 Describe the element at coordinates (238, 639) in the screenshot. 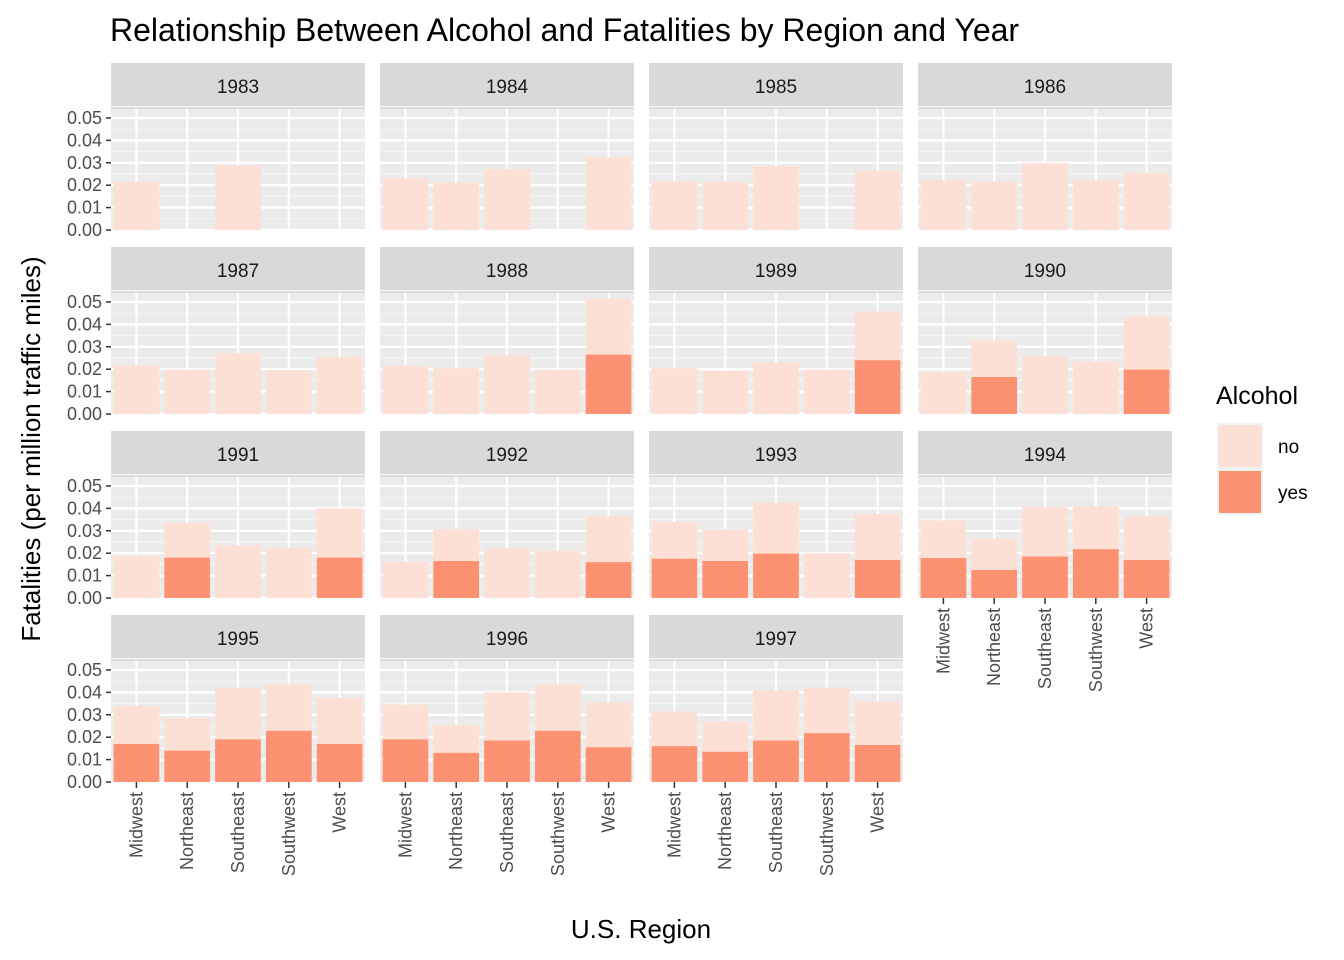

I see `facet-strip-label: 1995` at that location.